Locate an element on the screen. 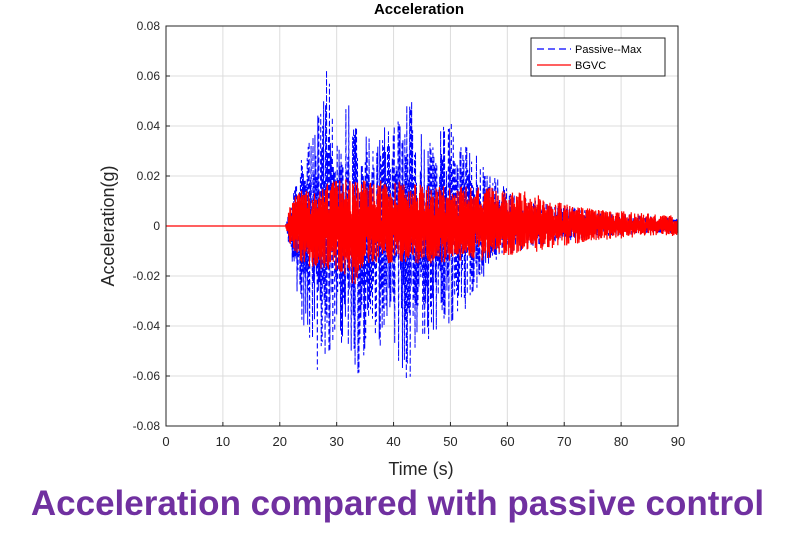 This screenshot has height=541, width=795. x-tick-label: 70 is located at coordinates (564, 441).